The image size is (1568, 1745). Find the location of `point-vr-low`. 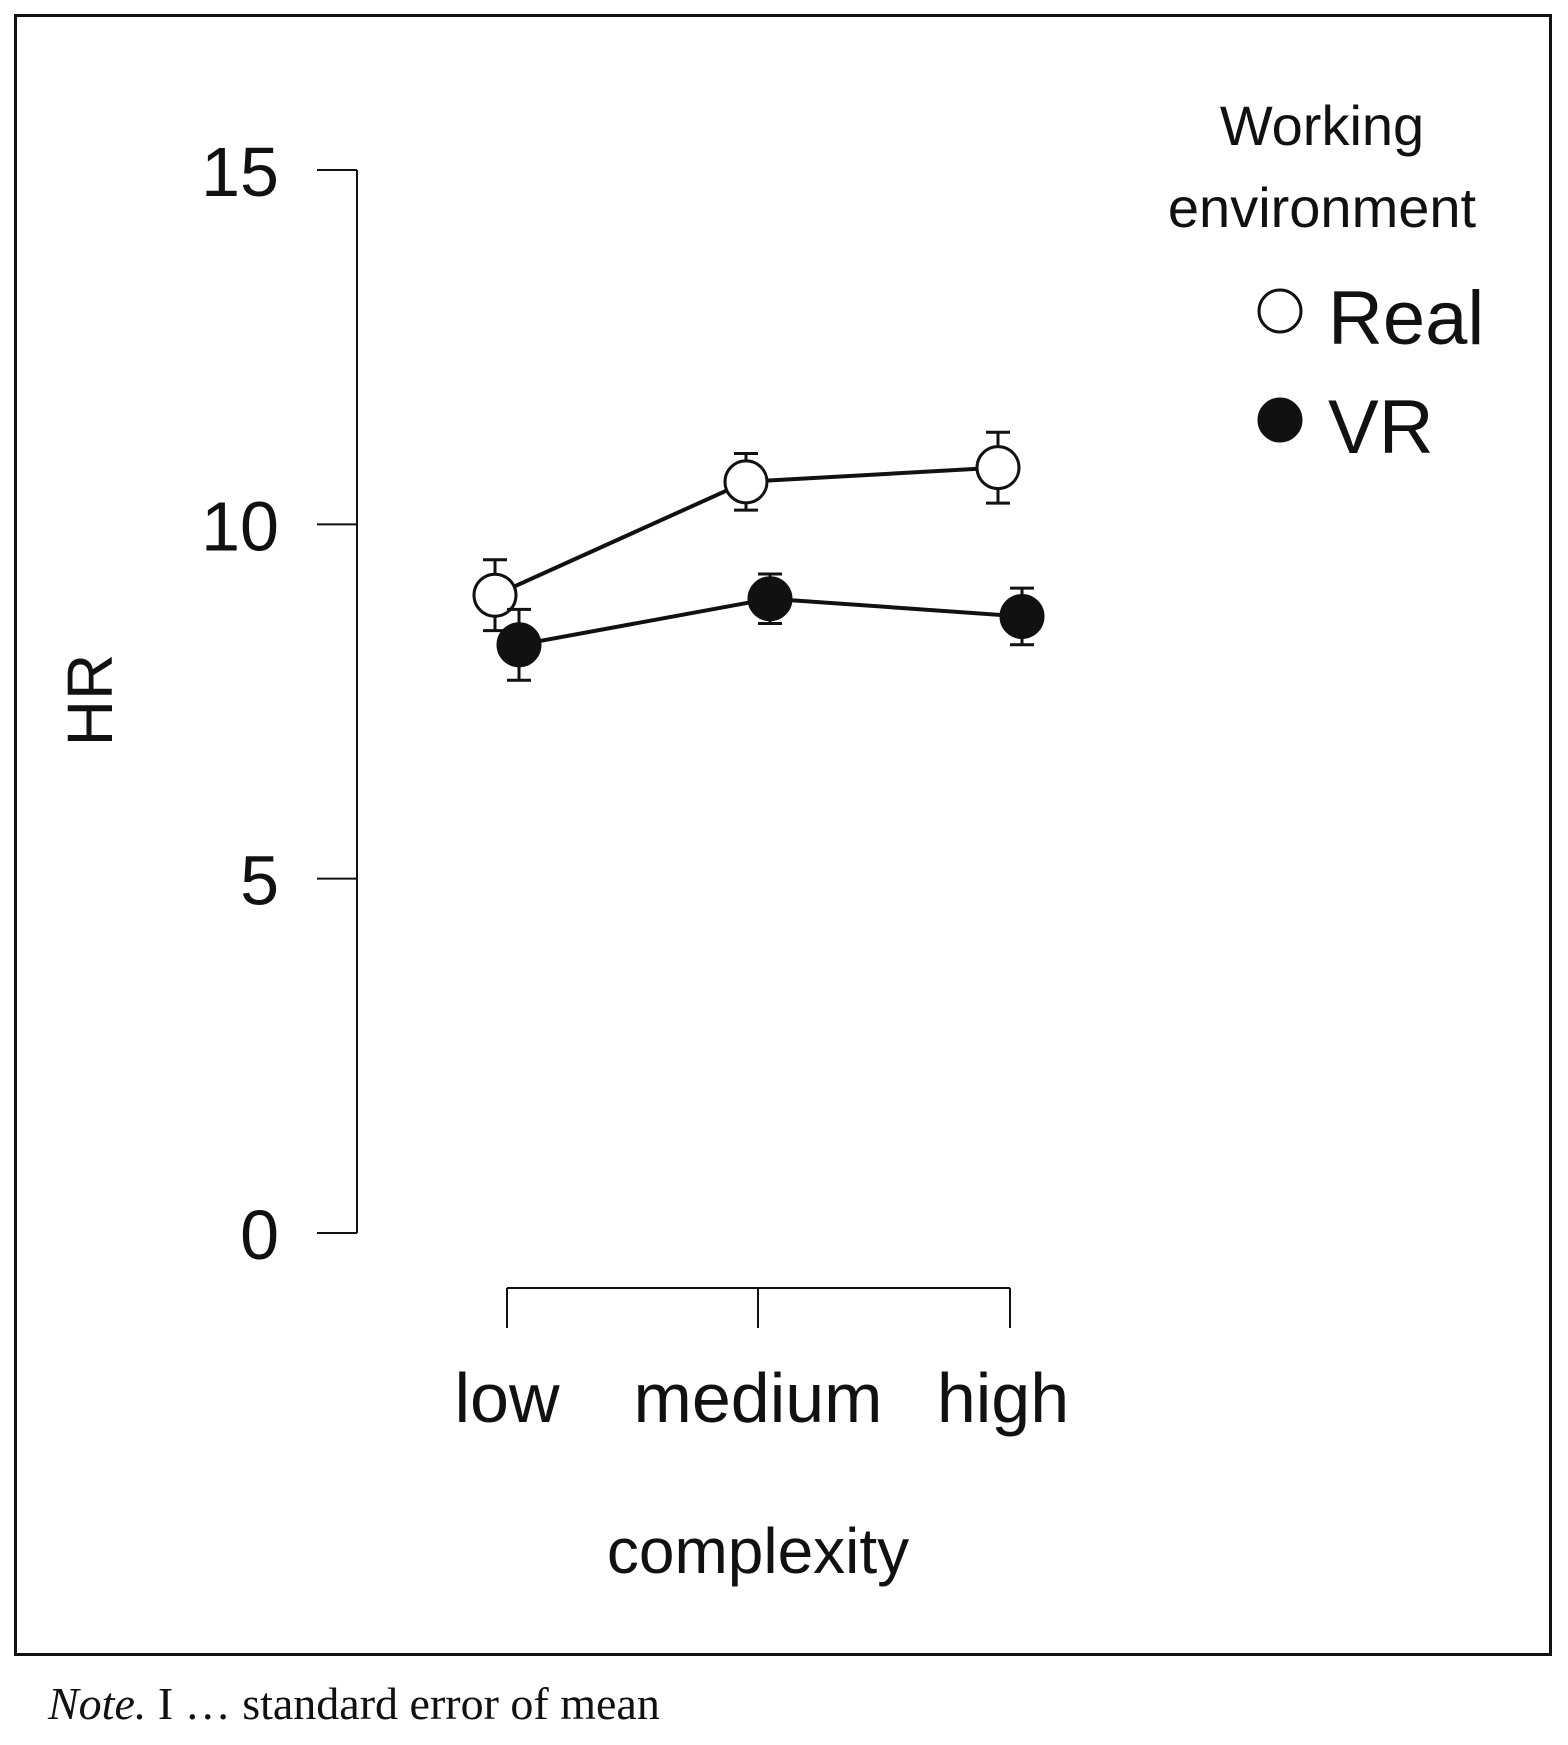

point-vr-low is located at coordinates (519, 645).